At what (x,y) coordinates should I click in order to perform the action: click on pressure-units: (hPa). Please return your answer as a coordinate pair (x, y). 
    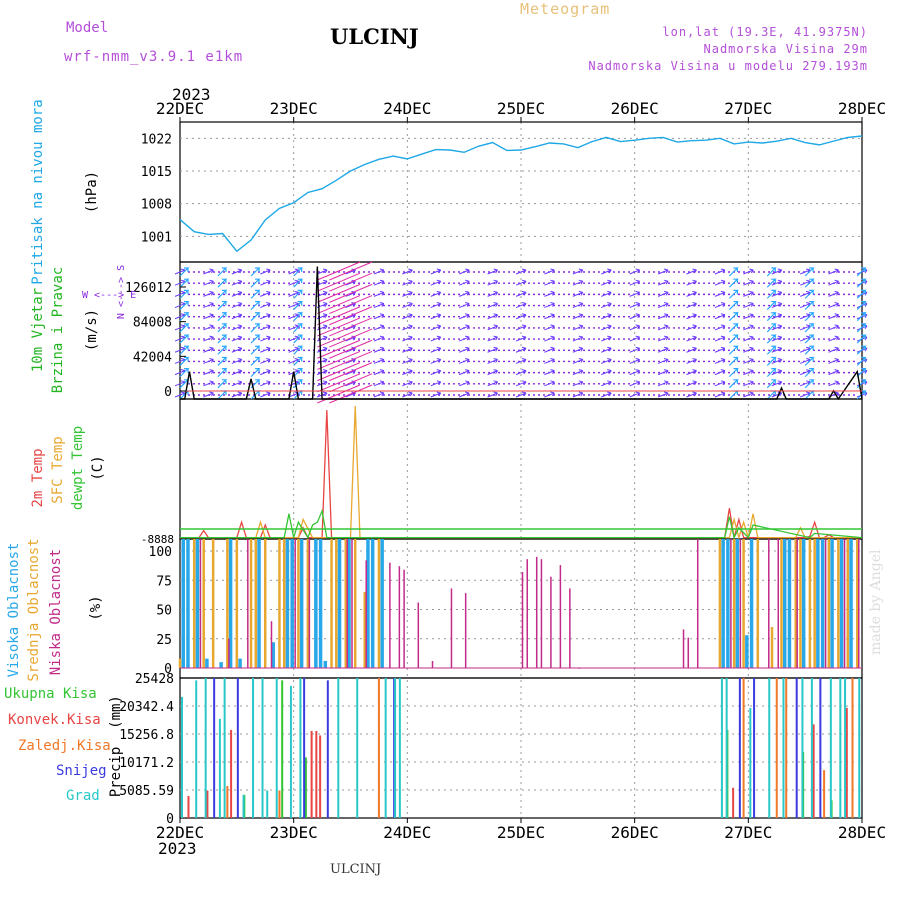
    Looking at the image, I should click on (92, 192).